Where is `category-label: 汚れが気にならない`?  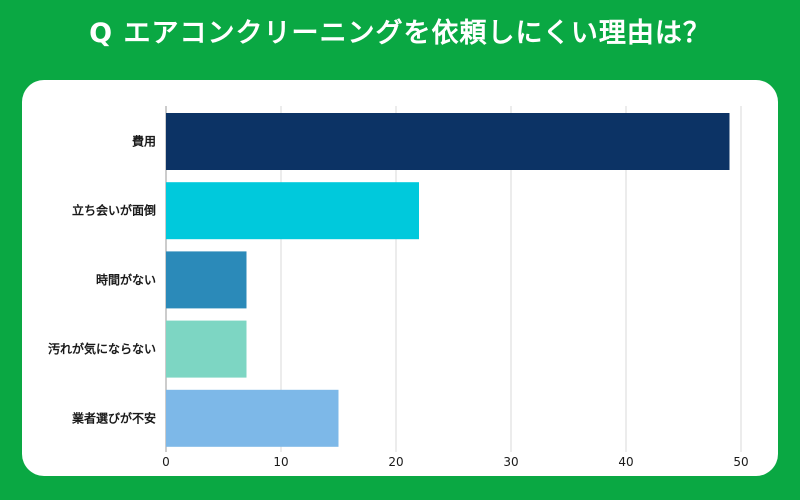 category-label: 汚れが気にならない is located at coordinates (102, 348).